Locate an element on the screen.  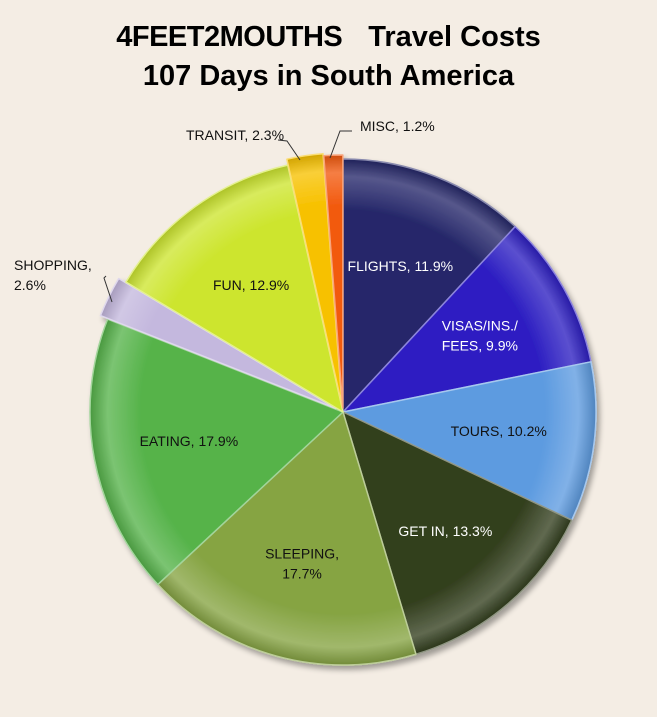
slice-label-get-in: GET IN, 13.3% is located at coordinates (445, 531).